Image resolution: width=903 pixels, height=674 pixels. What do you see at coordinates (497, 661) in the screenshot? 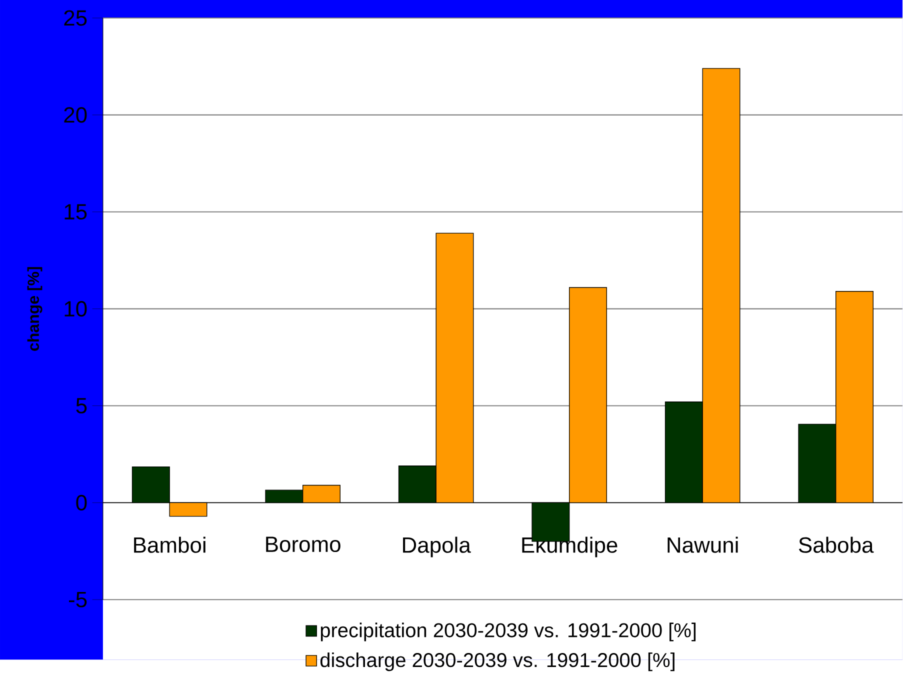
I see `legend-label: discharge 2030-2039 vs. 1991-2000 [%]` at bounding box center [497, 661].